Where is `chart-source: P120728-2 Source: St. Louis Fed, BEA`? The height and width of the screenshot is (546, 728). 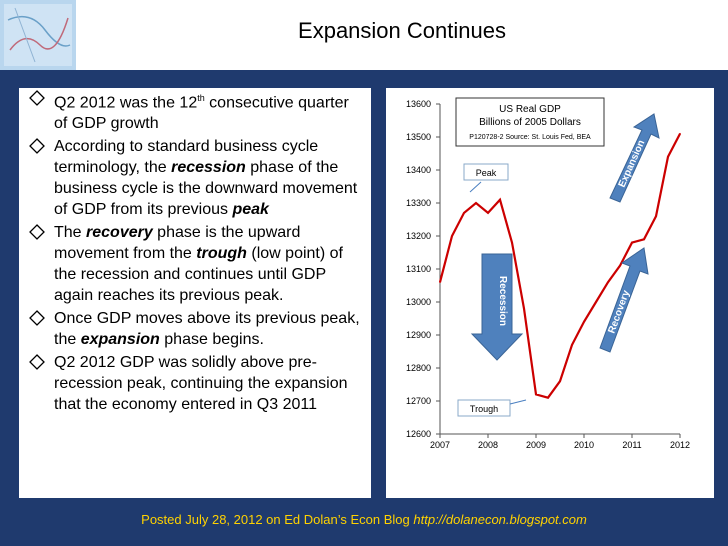 chart-source: P120728-2 Source: St. Louis Fed, BEA is located at coordinates (530, 137).